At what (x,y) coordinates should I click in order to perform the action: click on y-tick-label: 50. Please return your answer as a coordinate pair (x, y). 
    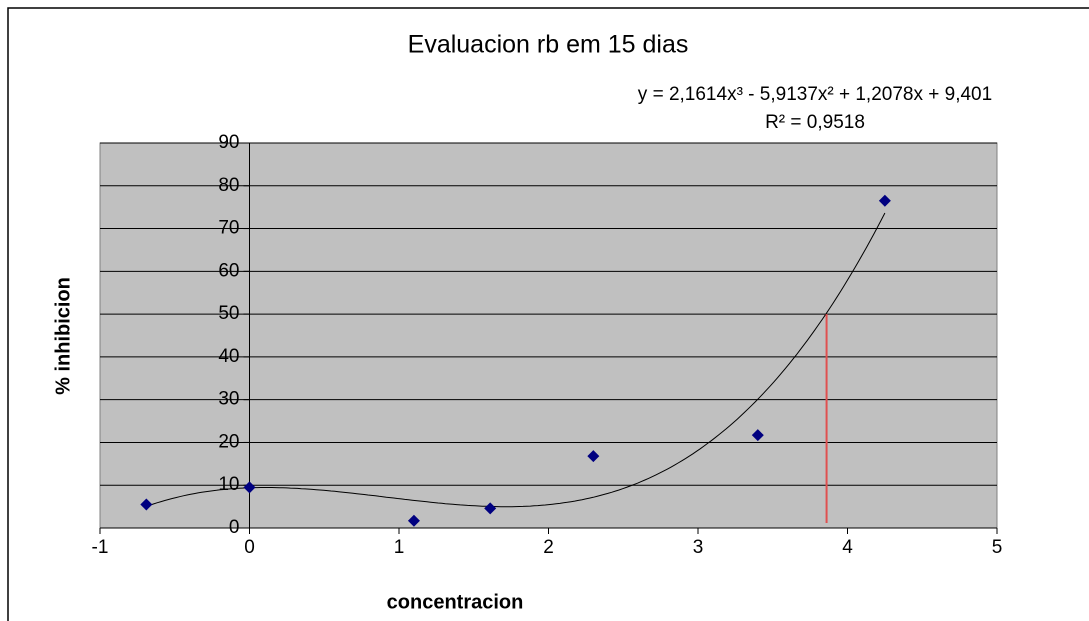
    Looking at the image, I should click on (228, 313).